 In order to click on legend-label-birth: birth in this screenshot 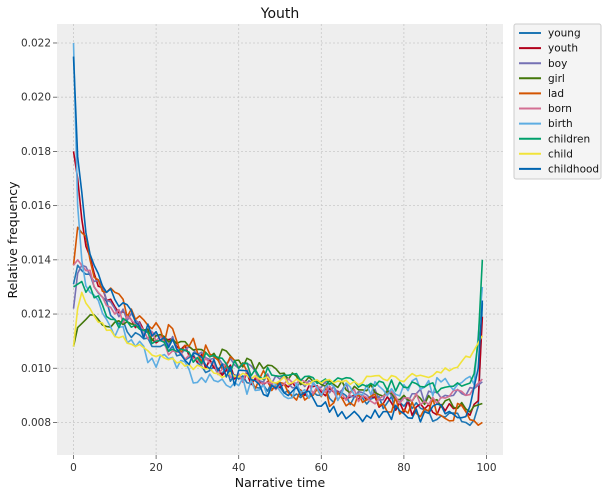, I will do `click(560, 124)`.